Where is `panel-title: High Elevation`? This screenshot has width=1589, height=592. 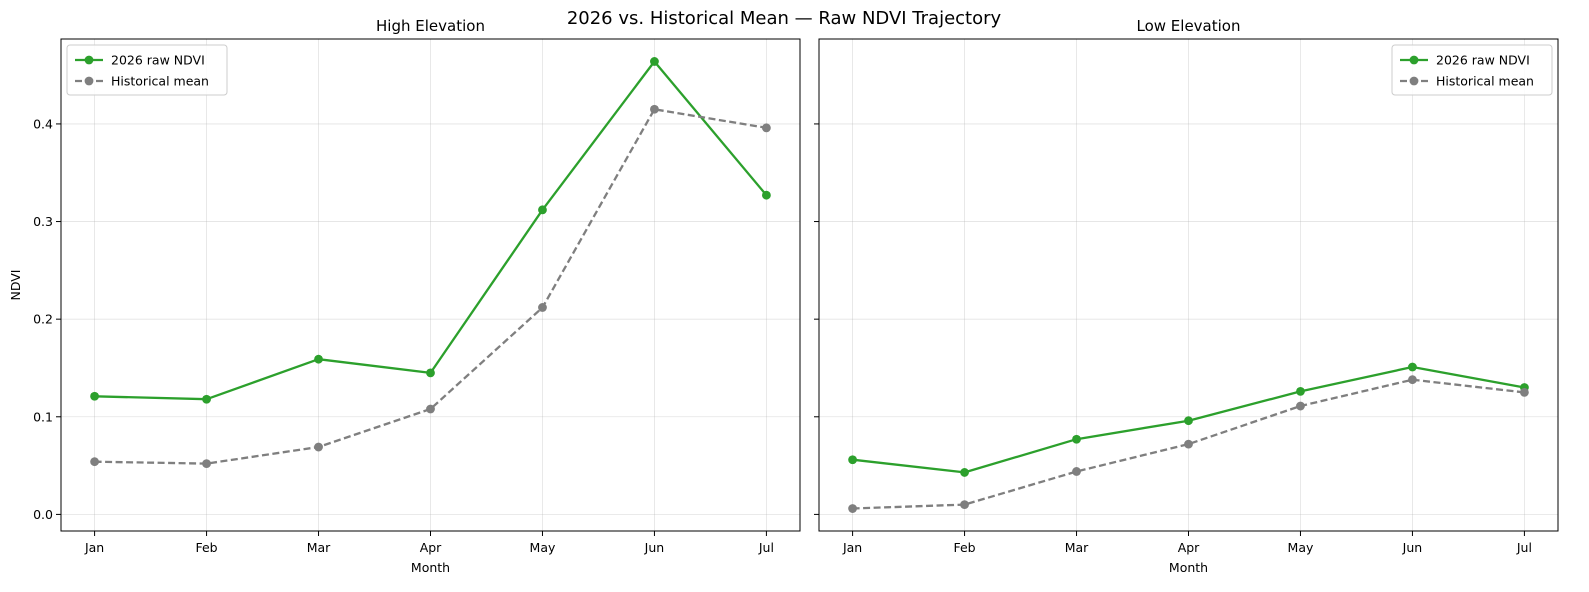 panel-title: High Elevation is located at coordinates (430, 26).